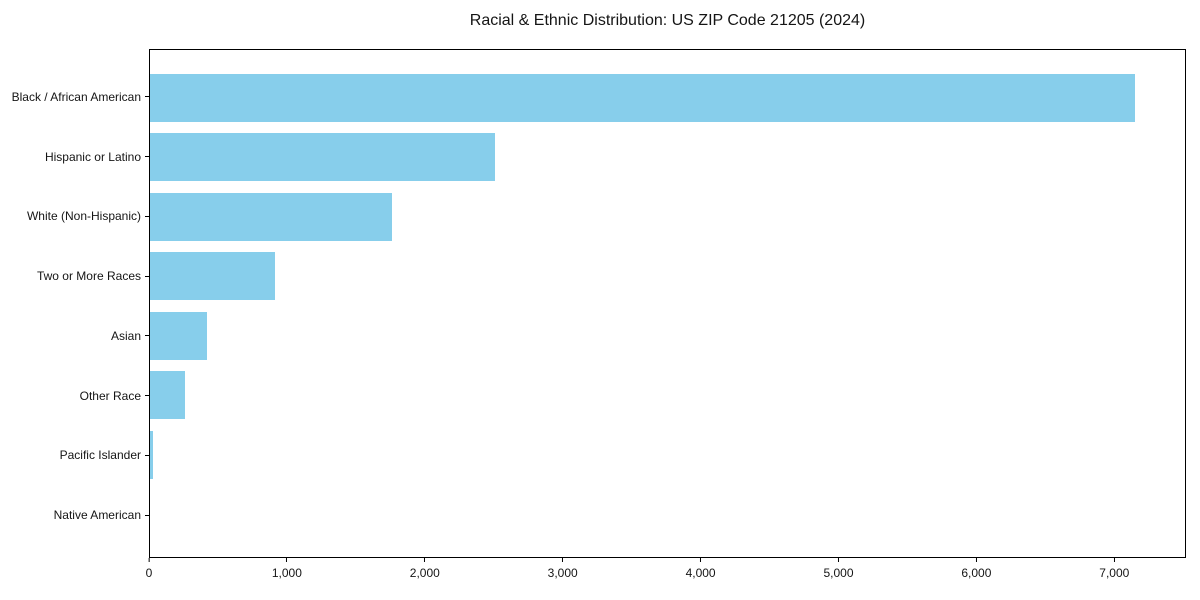 The width and height of the screenshot is (1200, 600). What do you see at coordinates (74, 336) in the screenshot?
I see `y-label-row: Asian` at bounding box center [74, 336].